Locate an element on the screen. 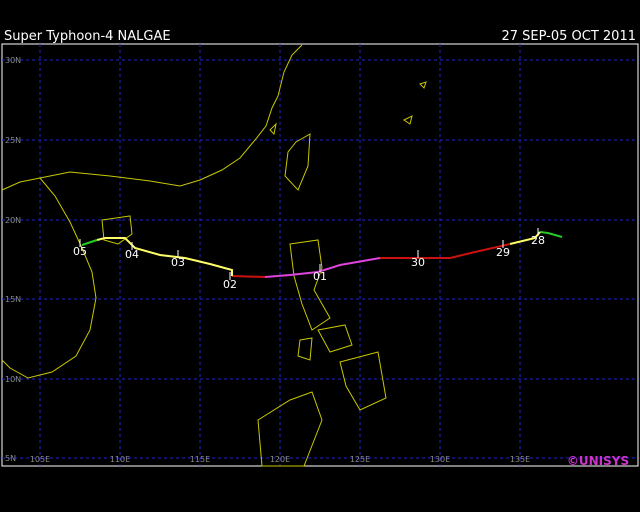 The image size is (640, 512). luzon is located at coordinates (310, 285).